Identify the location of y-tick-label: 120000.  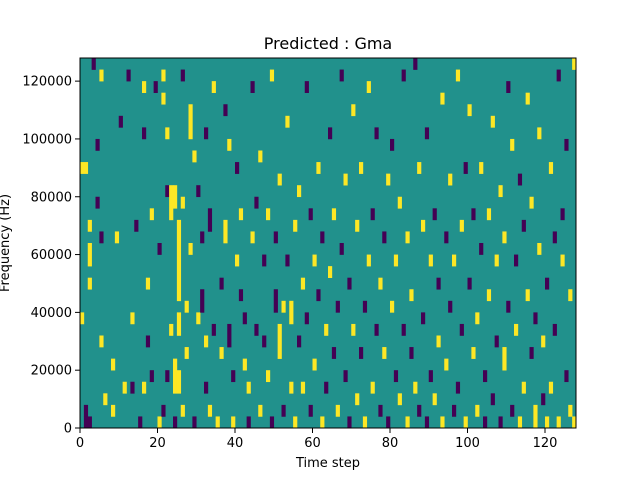
(47, 82).